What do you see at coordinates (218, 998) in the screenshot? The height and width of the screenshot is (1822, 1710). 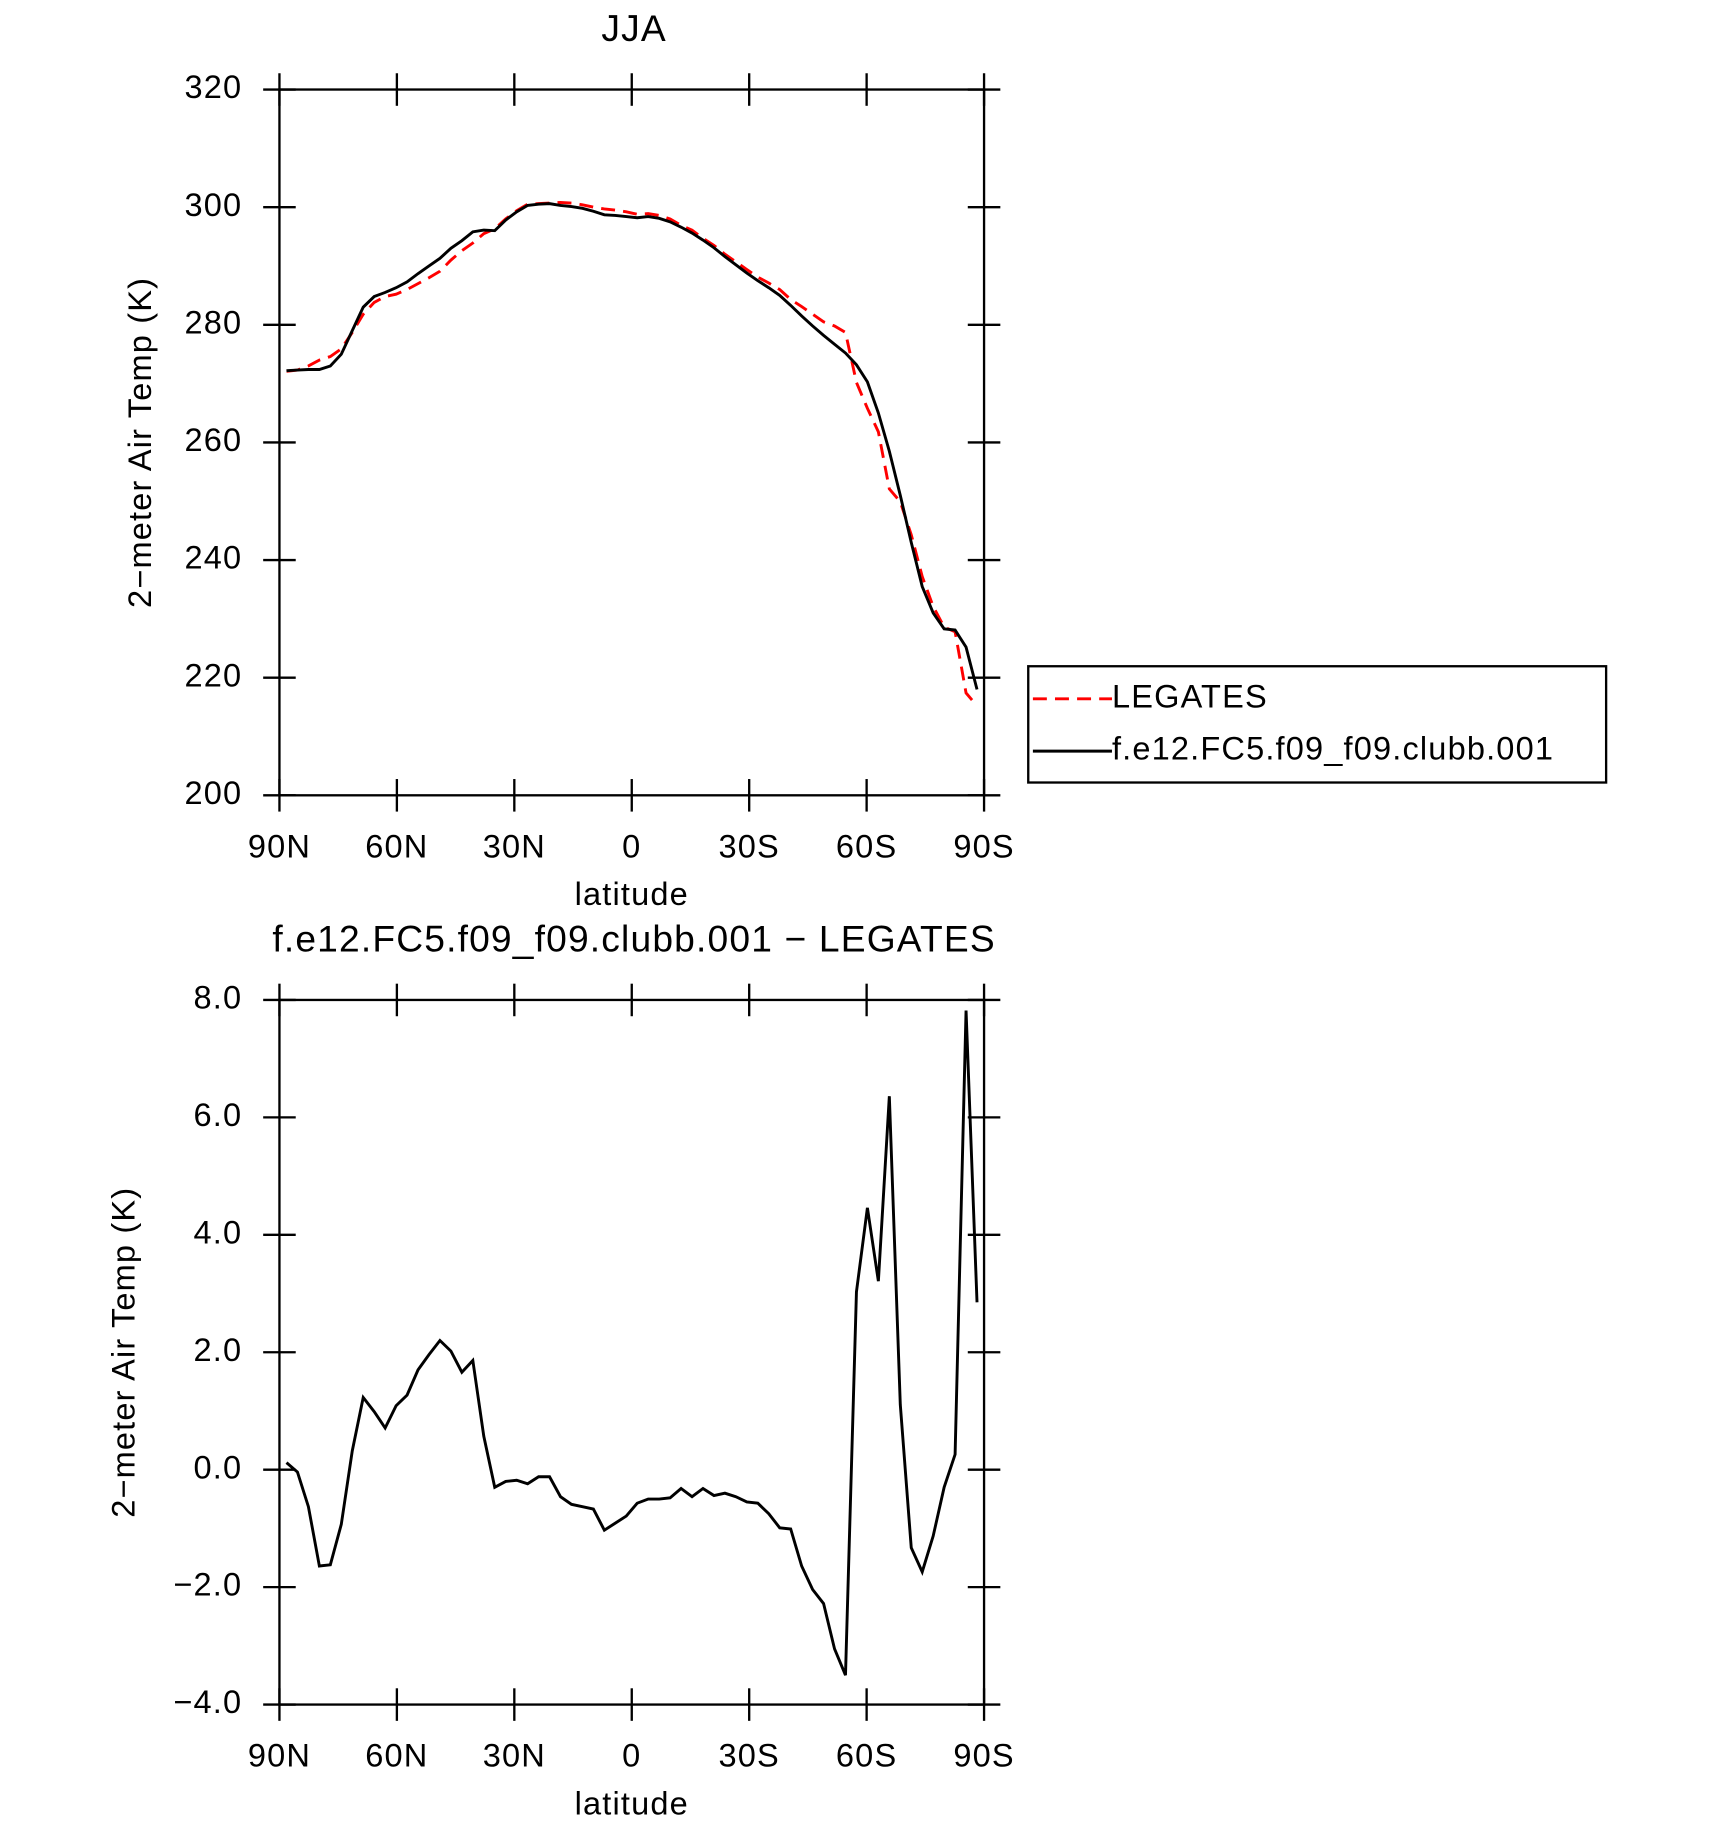 I see `y-tick-label: 8.0` at bounding box center [218, 998].